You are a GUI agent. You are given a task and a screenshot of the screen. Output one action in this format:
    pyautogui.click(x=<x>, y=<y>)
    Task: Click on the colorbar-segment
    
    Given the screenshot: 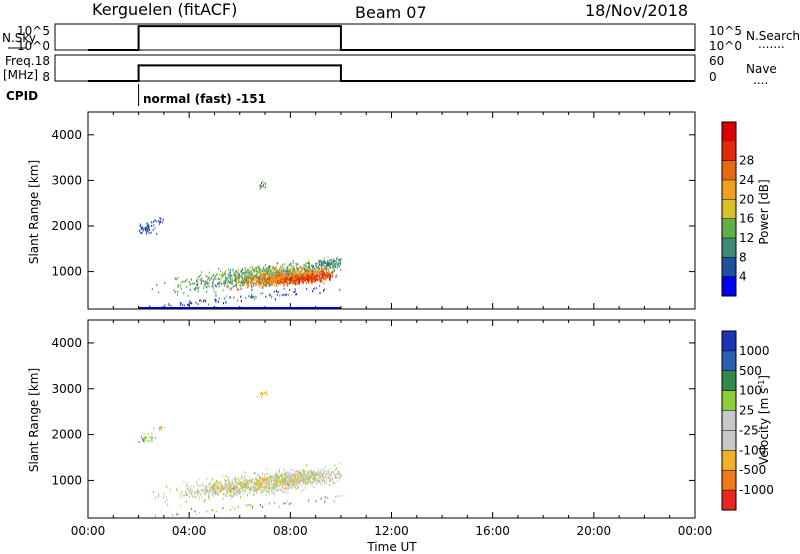 What is the action you would take?
    pyautogui.click(x=729, y=480)
    